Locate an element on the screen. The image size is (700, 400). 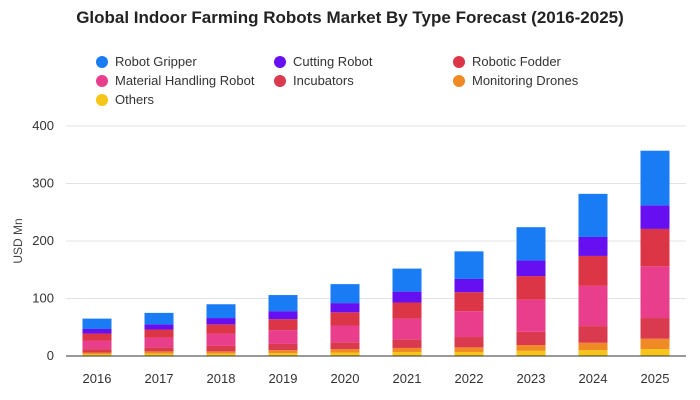
y-tick-label: 300 is located at coordinates (43, 183).